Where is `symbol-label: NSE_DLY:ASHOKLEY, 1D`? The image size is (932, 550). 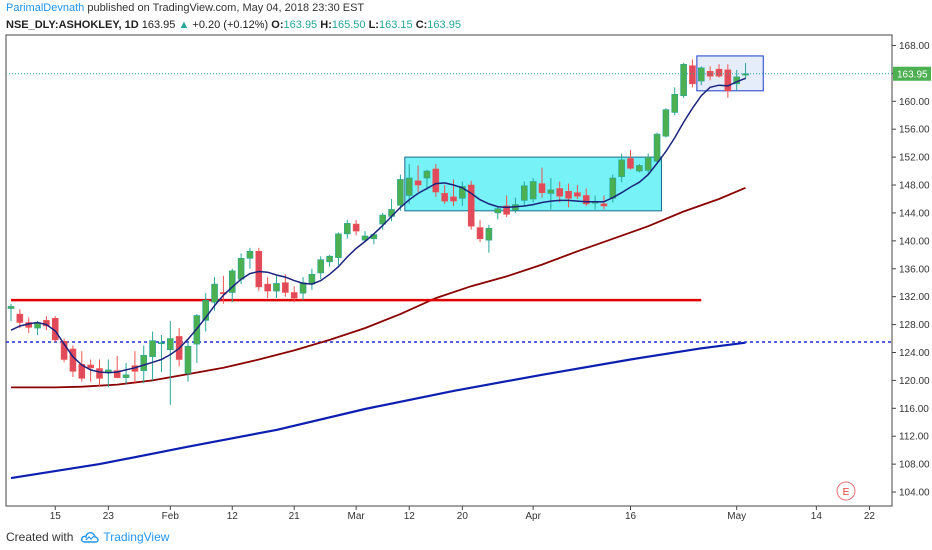
symbol-label: NSE_DLY:ASHOKLEY, 1D is located at coordinates (72, 25).